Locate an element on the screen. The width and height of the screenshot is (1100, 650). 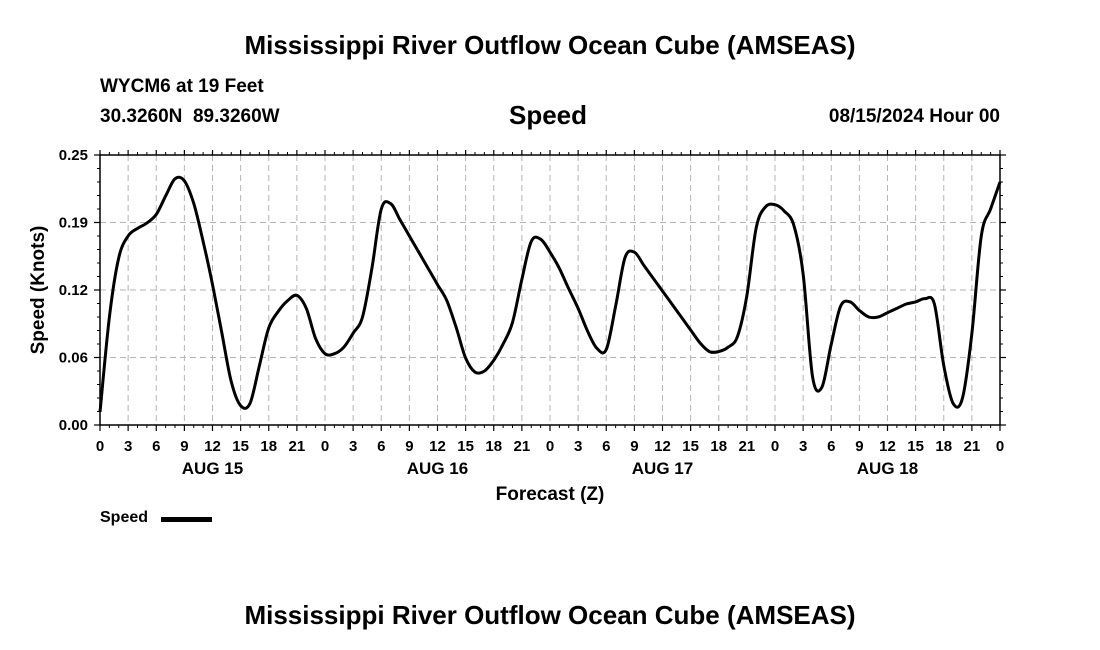
date-label: AUG 15 is located at coordinates (212, 468).